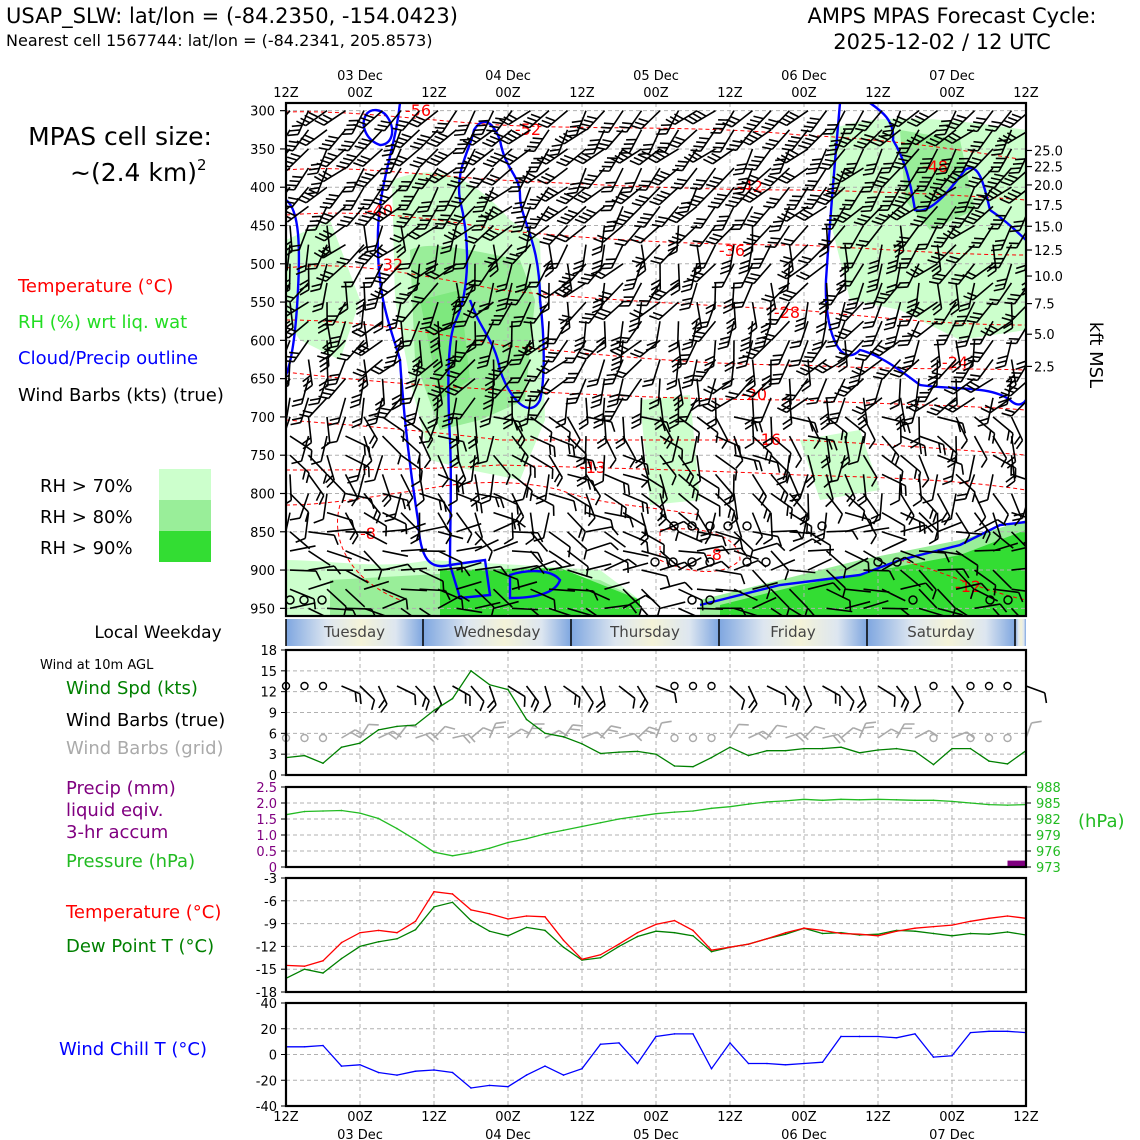 Image resolution: width=1140 pixels, height=1140 pixels. I want to click on y-tick-label: 9, so click(273, 714).